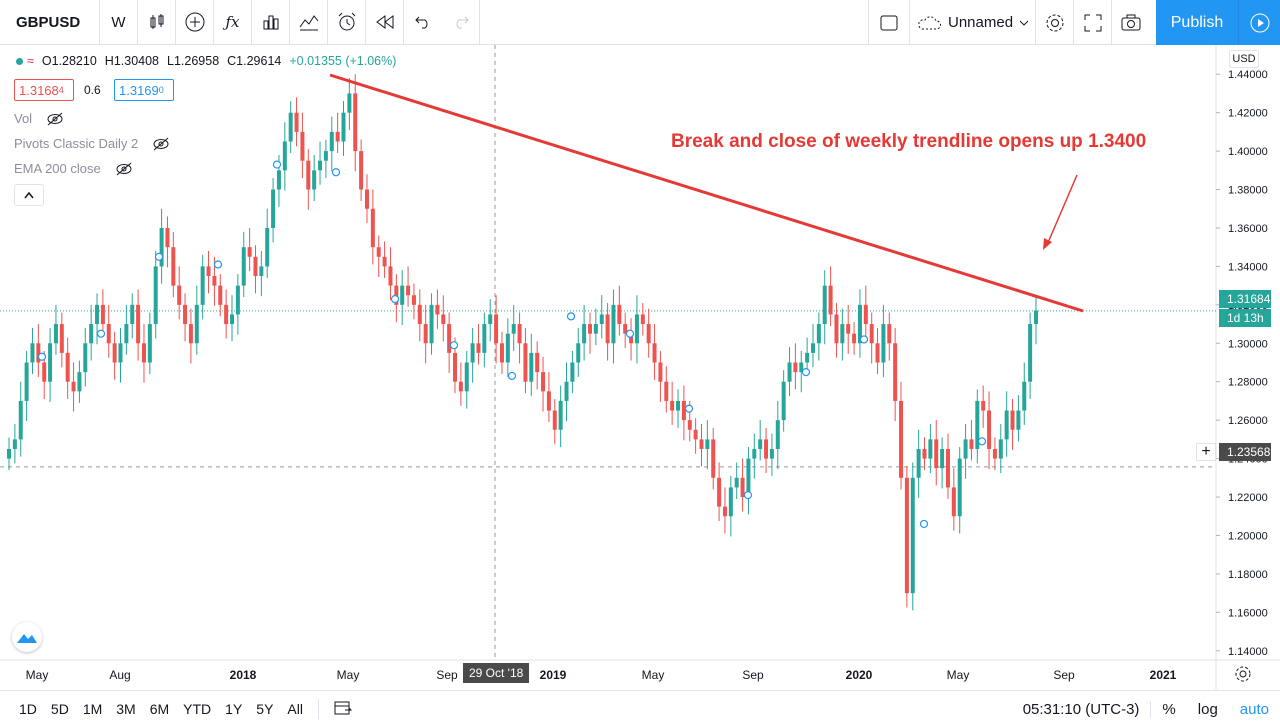  Describe the element at coordinates (1248, 114) in the screenshot. I see `price-tick-label: 1.42000` at that location.